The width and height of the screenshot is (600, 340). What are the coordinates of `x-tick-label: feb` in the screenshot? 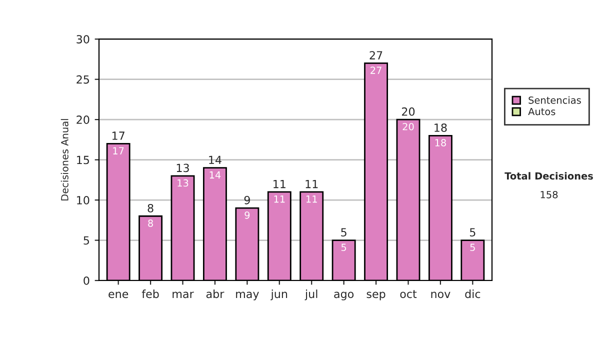 It's located at (150, 294).